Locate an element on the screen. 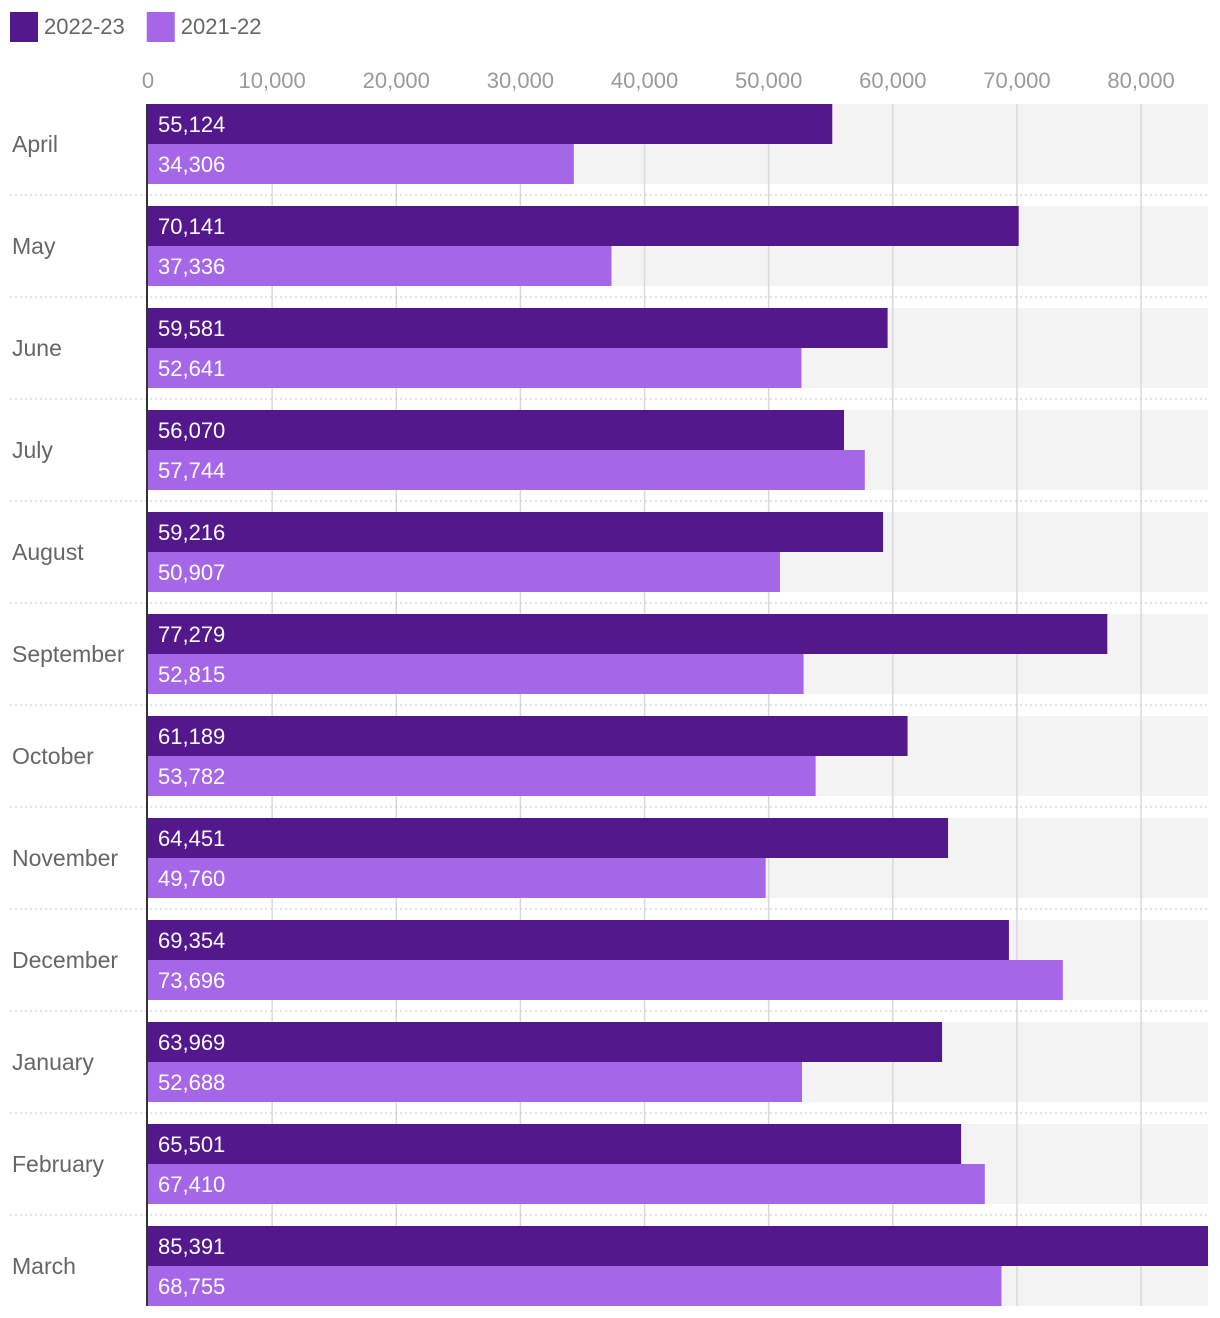 This screenshot has height=1318, width=1220. data-label-may-2021-22: 37,336 is located at coordinates (191, 266).